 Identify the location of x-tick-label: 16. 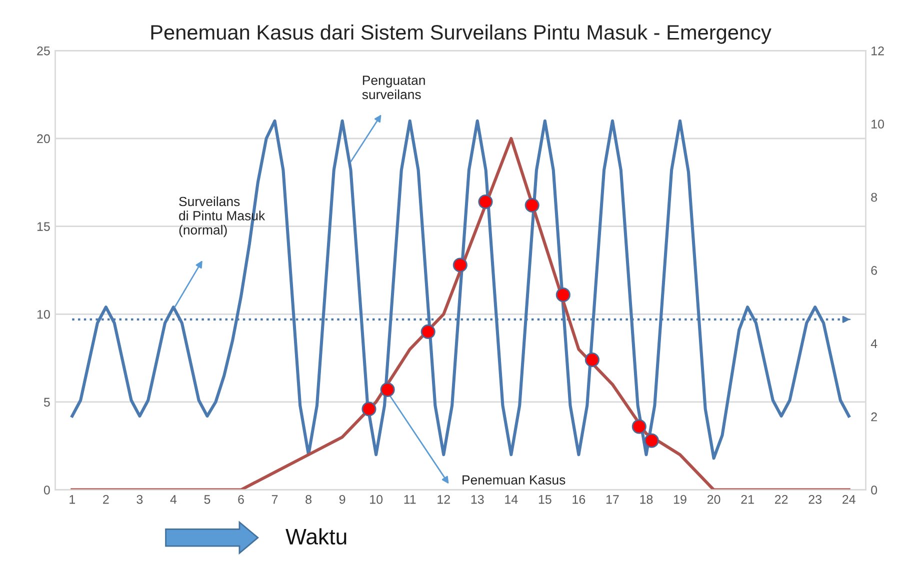
(579, 499).